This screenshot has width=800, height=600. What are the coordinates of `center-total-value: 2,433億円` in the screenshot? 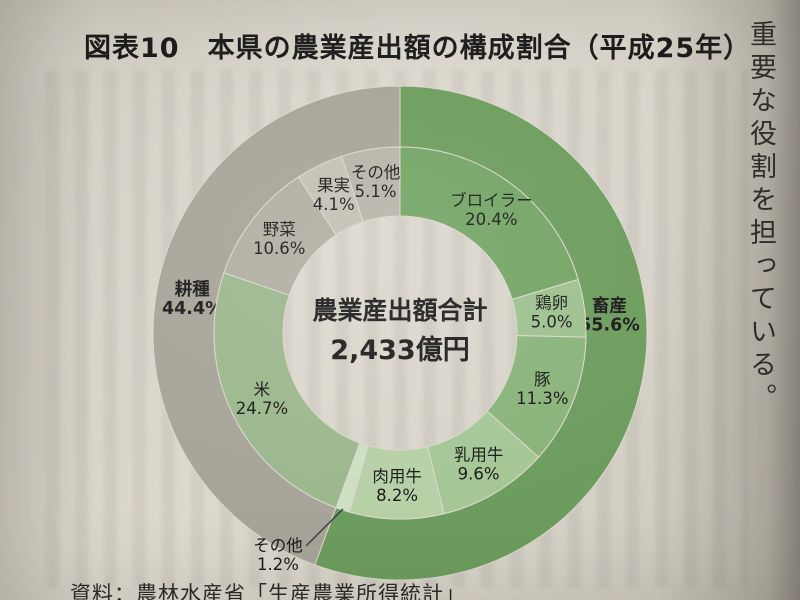 It's located at (399, 350).